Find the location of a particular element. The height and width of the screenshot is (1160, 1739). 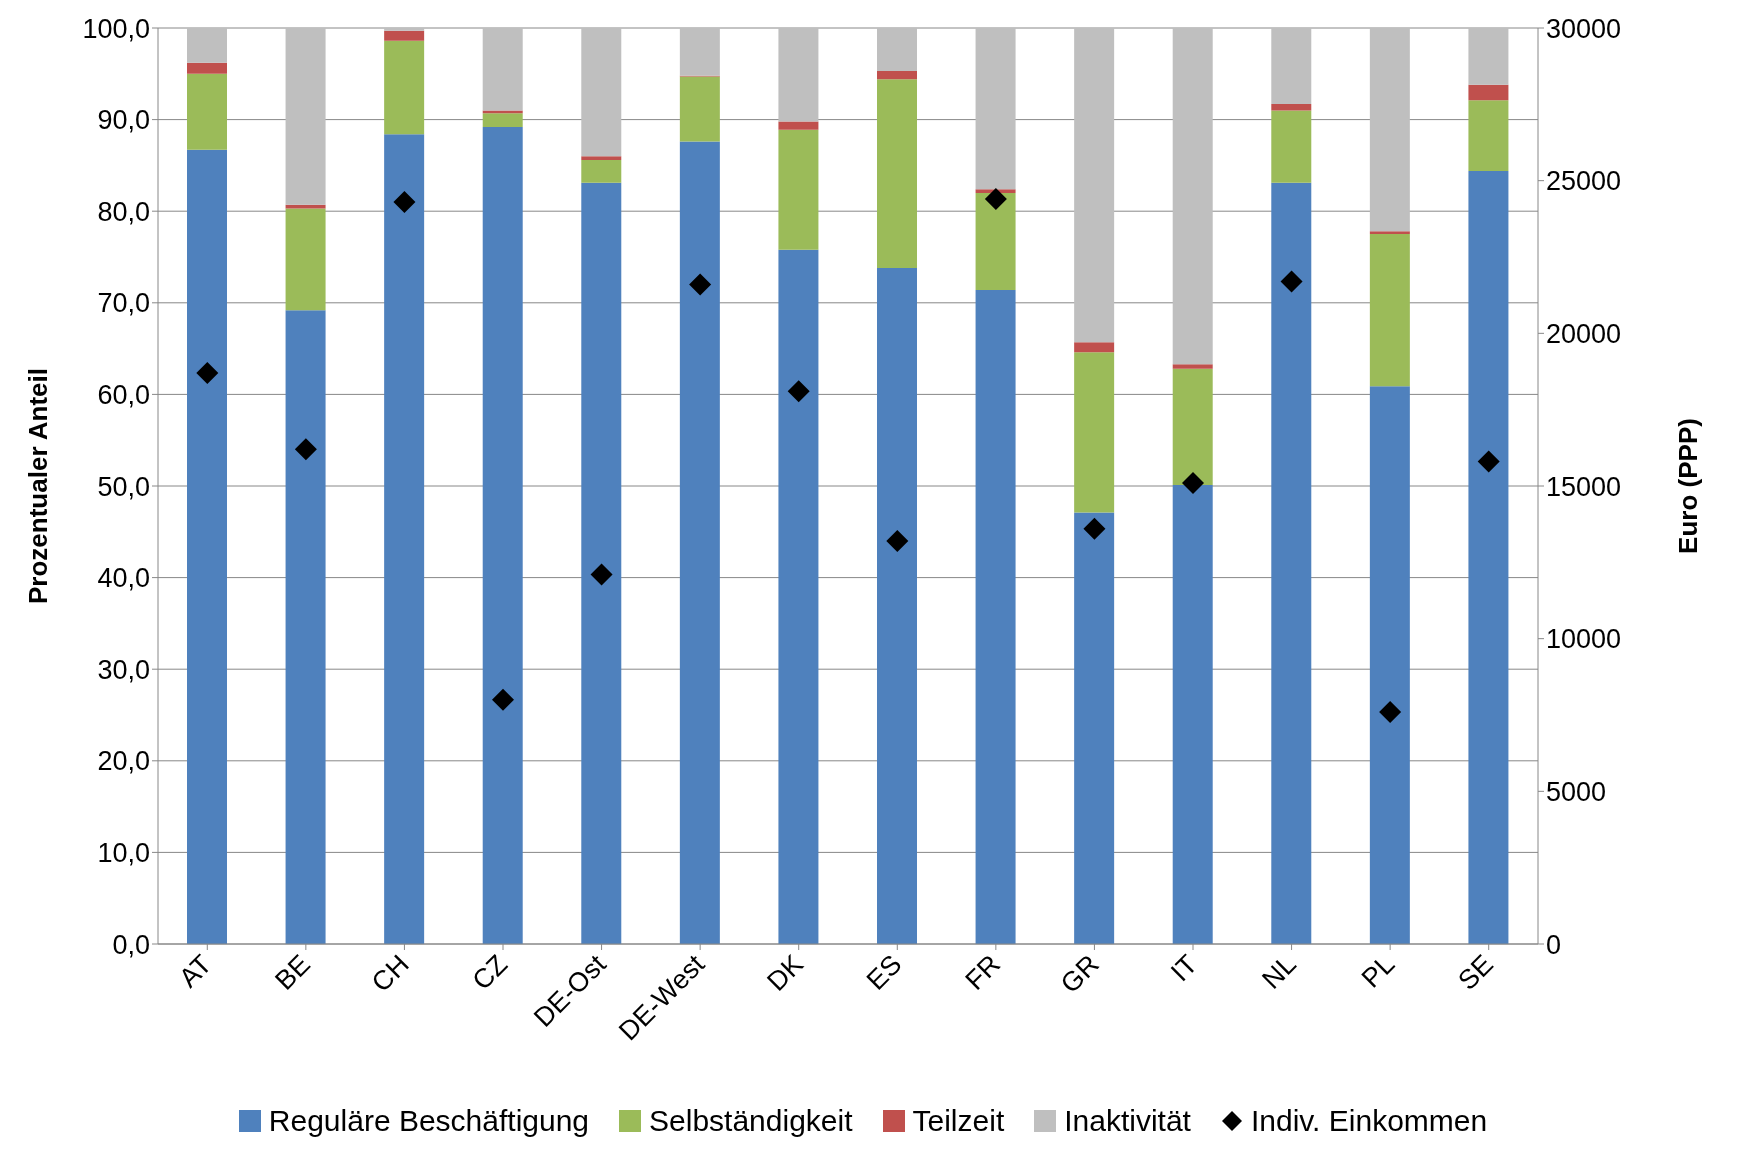

y2-tick-label: 30000 is located at coordinates (1584, 28).